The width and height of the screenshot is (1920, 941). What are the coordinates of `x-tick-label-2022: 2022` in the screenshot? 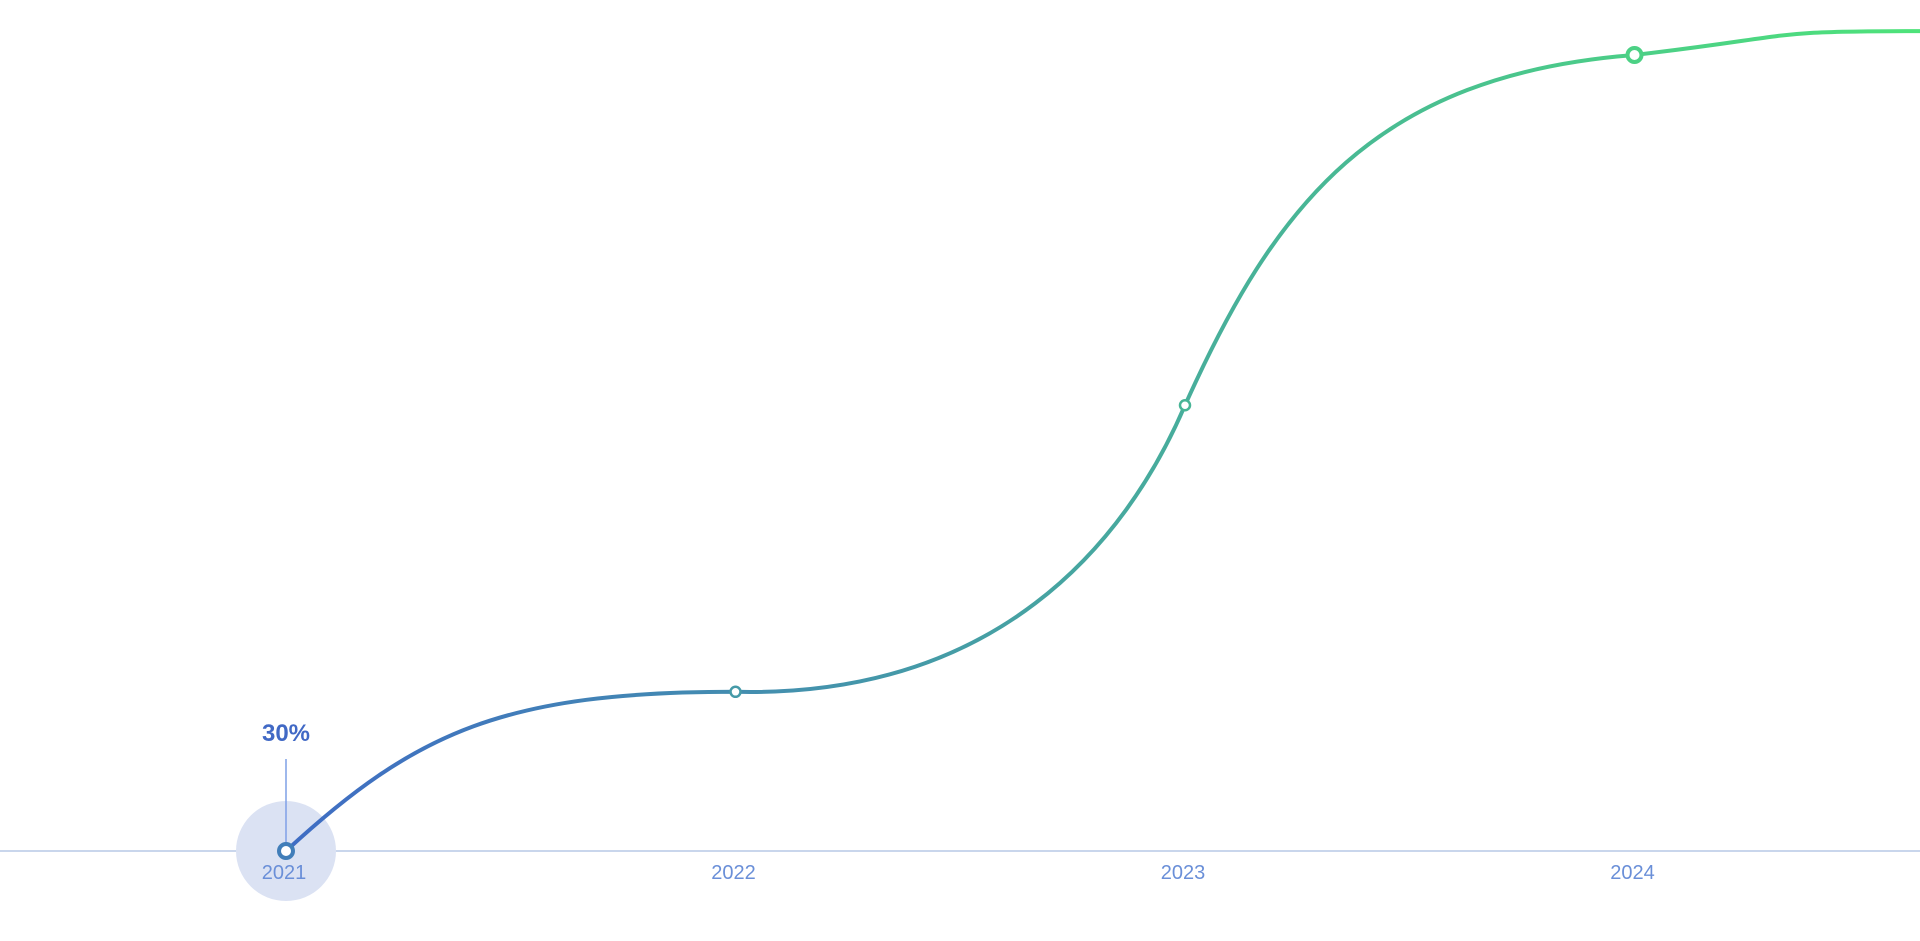 It's located at (733, 873).